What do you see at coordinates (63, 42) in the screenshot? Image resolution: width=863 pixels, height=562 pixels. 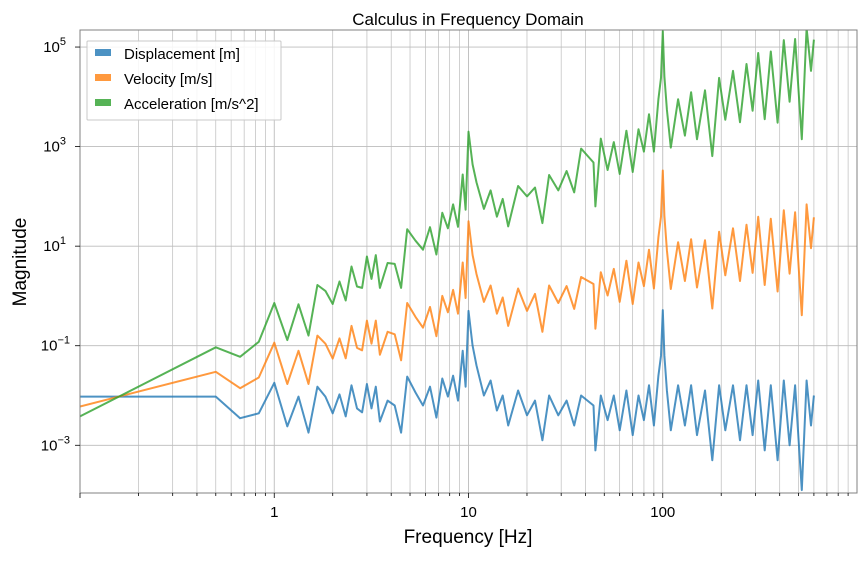 I see `y-tick-exponent: 5` at bounding box center [63, 42].